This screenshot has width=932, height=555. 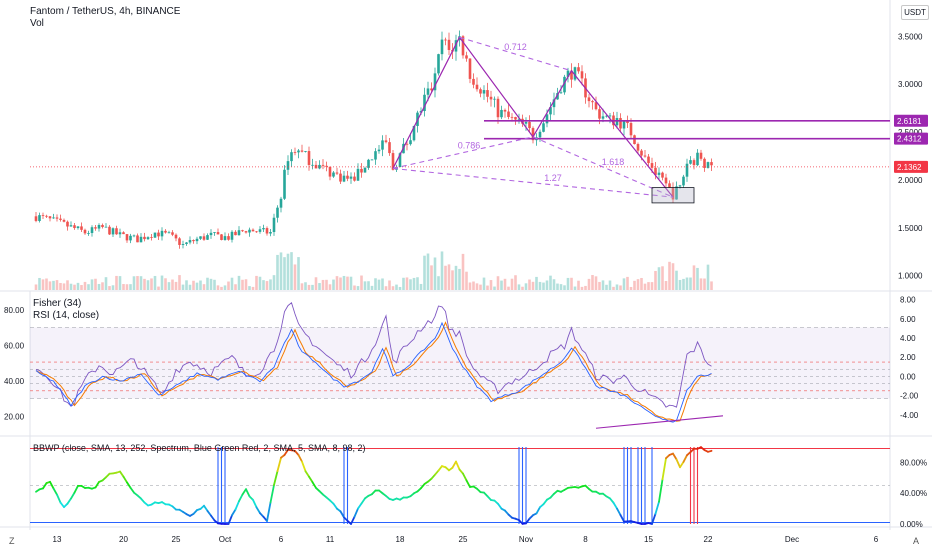 What do you see at coordinates (876, 539) in the screenshot?
I see `time-tick-label: 6` at bounding box center [876, 539].